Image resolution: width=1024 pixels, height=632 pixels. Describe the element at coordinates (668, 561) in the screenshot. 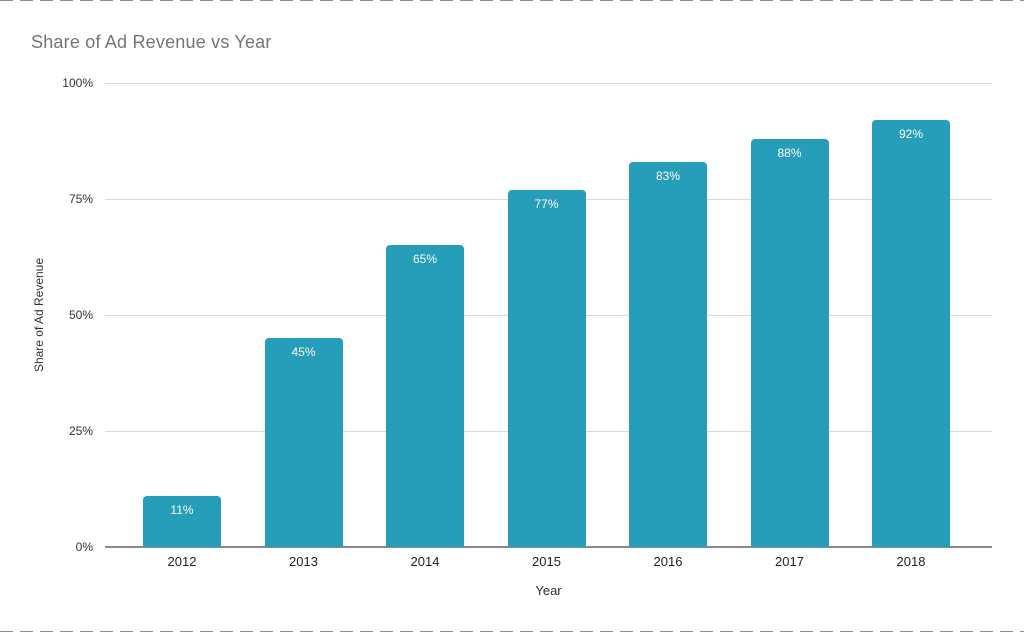

I see `x-tick-label-2016: 2016` at that location.